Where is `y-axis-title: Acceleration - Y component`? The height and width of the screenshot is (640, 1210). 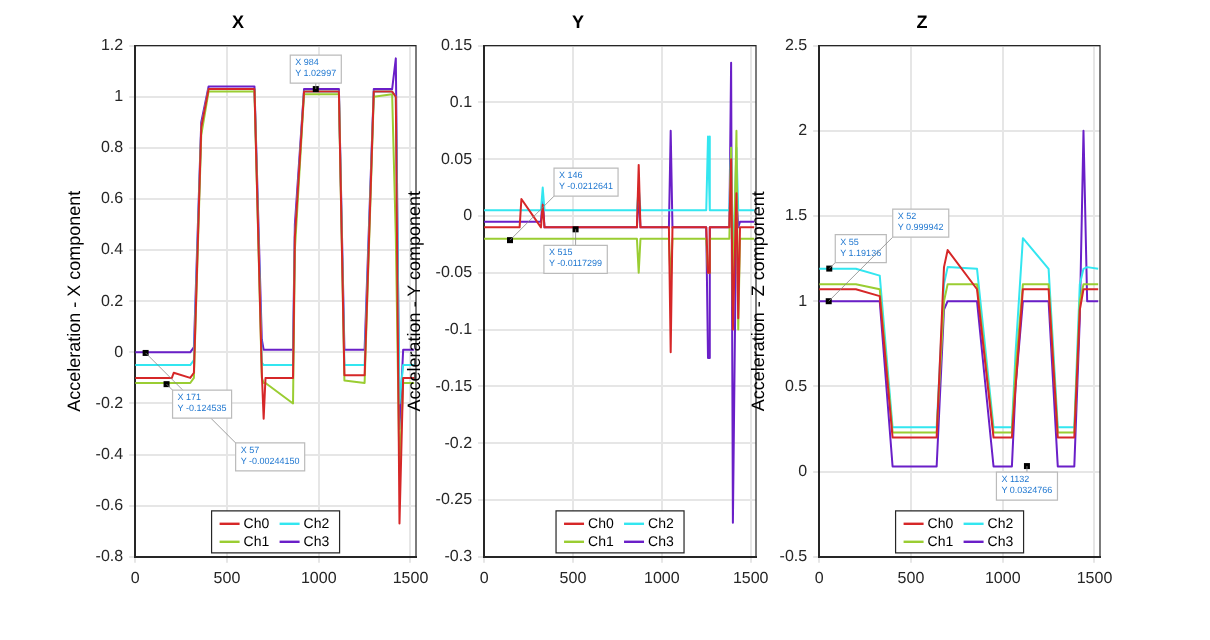
y-axis-title: Acceleration - Y component is located at coordinates (413, 300).